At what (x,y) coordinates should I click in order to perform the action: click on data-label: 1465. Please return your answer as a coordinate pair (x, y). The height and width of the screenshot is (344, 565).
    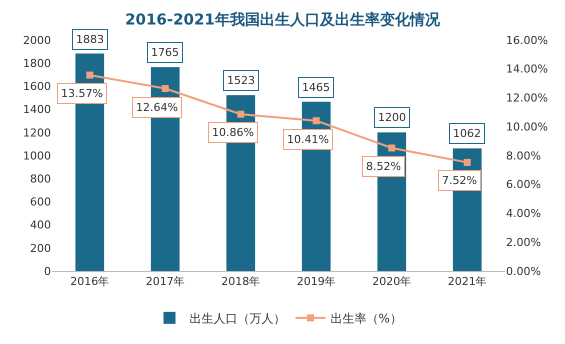
    Looking at the image, I should click on (316, 87).